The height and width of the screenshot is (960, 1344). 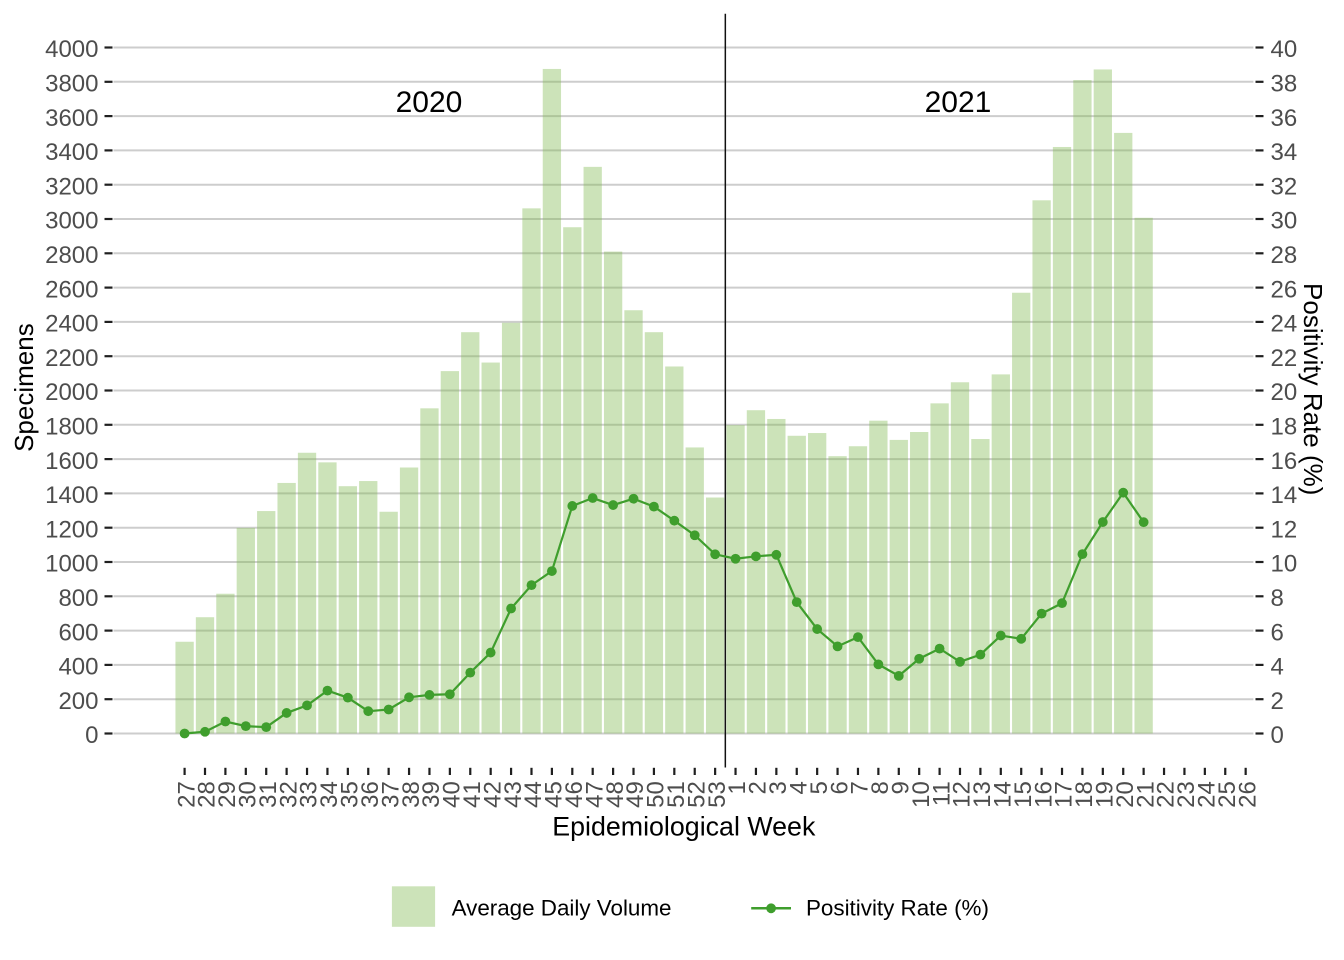 What do you see at coordinates (186, 794) in the screenshot?
I see `svg-text: 27` at bounding box center [186, 794].